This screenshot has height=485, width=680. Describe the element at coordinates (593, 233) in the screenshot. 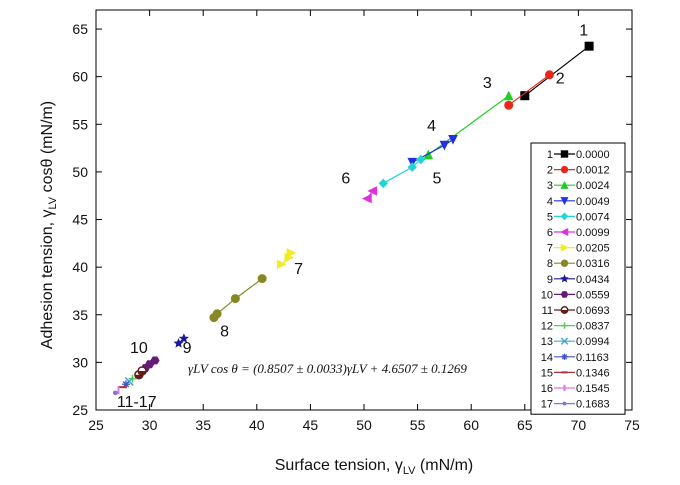

I see `legend-value: 0.0099` at that location.